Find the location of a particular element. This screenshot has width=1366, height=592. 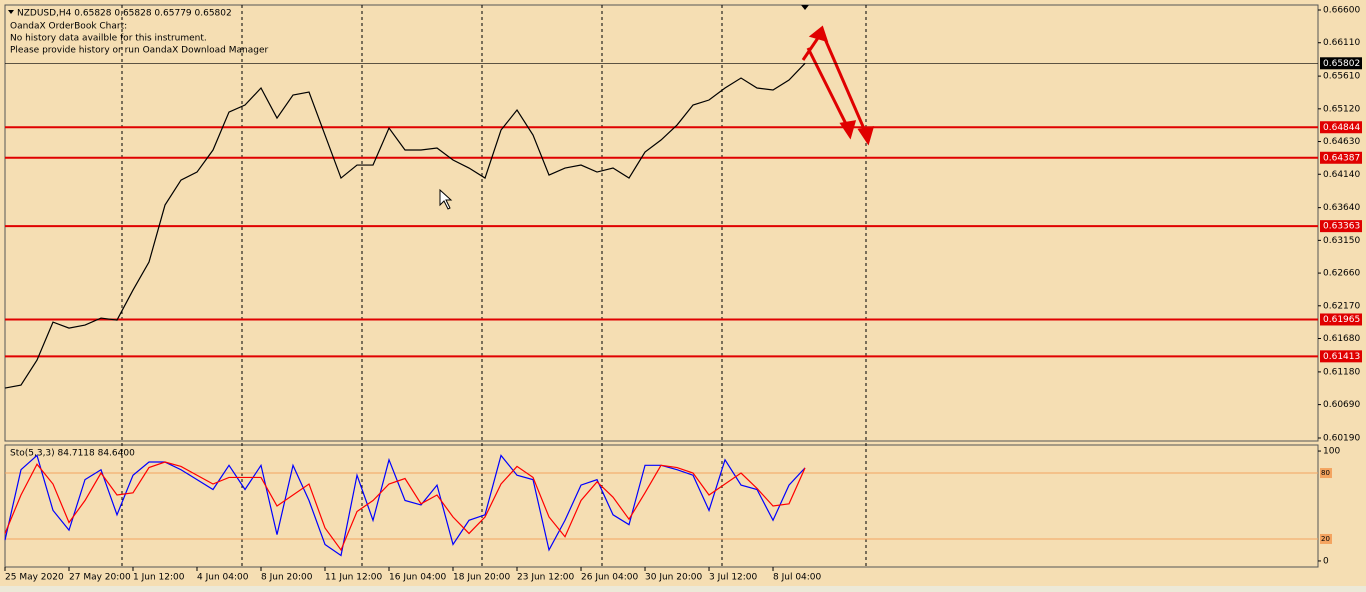

menu-triangle is located at coordinates (11, 12).